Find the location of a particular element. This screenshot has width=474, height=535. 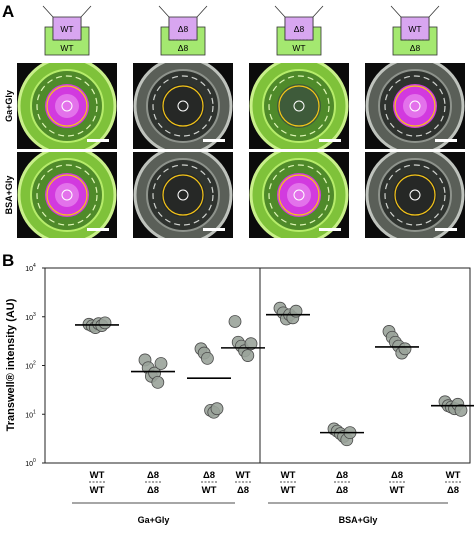

y-tick-exponent: 0 is located at coordinates (34, 461).